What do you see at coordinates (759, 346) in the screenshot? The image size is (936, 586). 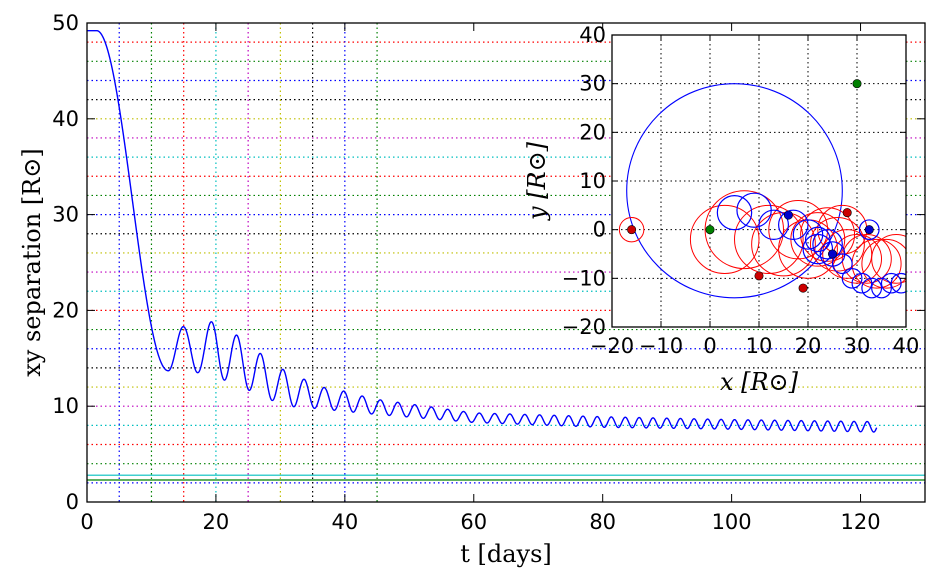 I see `inset-x-tick-label: 10` at bounding box center [759, 346].